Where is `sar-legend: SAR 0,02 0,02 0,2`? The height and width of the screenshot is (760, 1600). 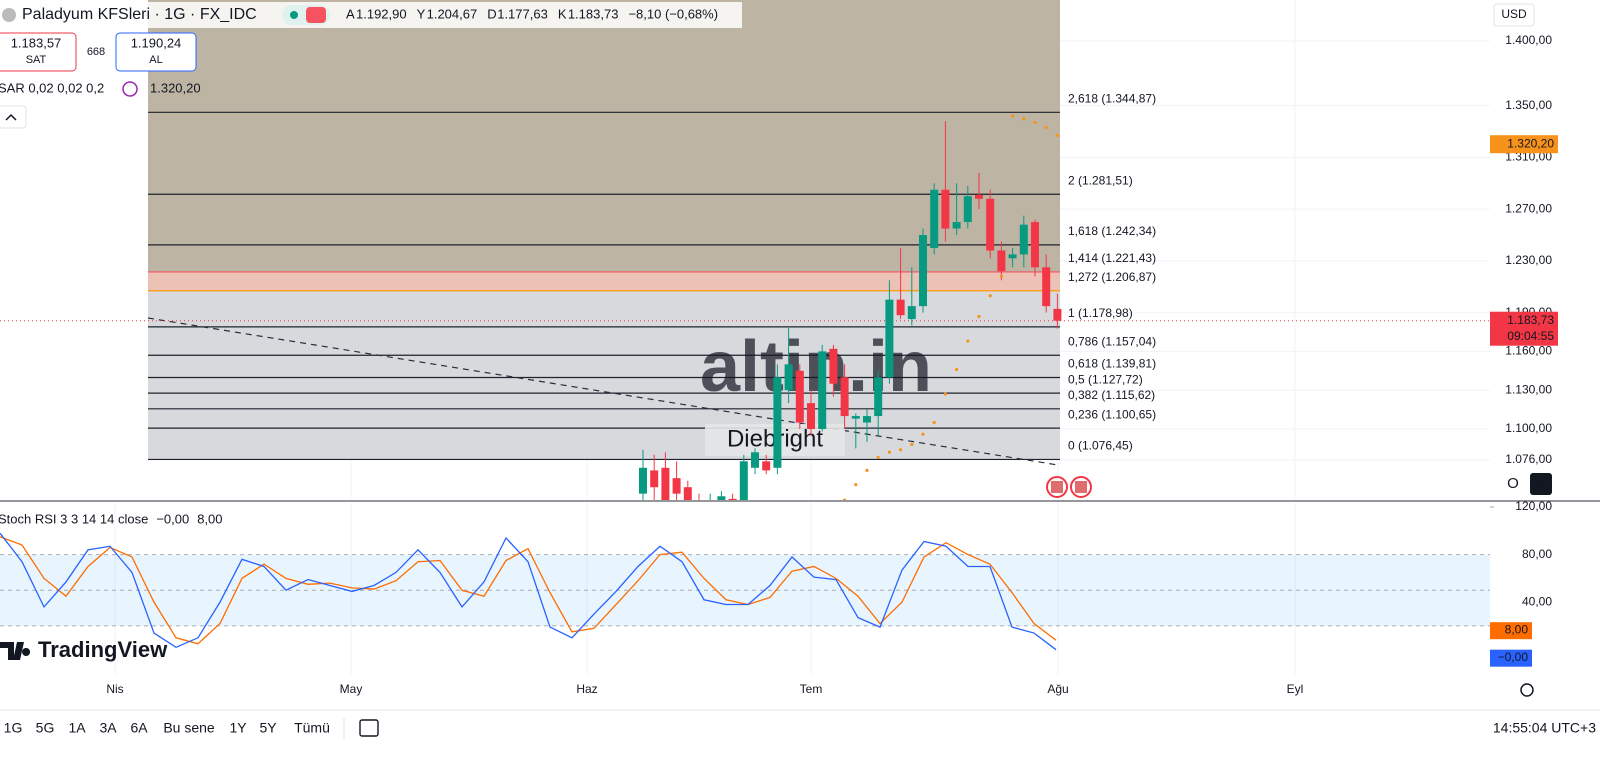
sar-legend: SAR 0,02 0,02 0,2 is located at coordinates (52, 87).